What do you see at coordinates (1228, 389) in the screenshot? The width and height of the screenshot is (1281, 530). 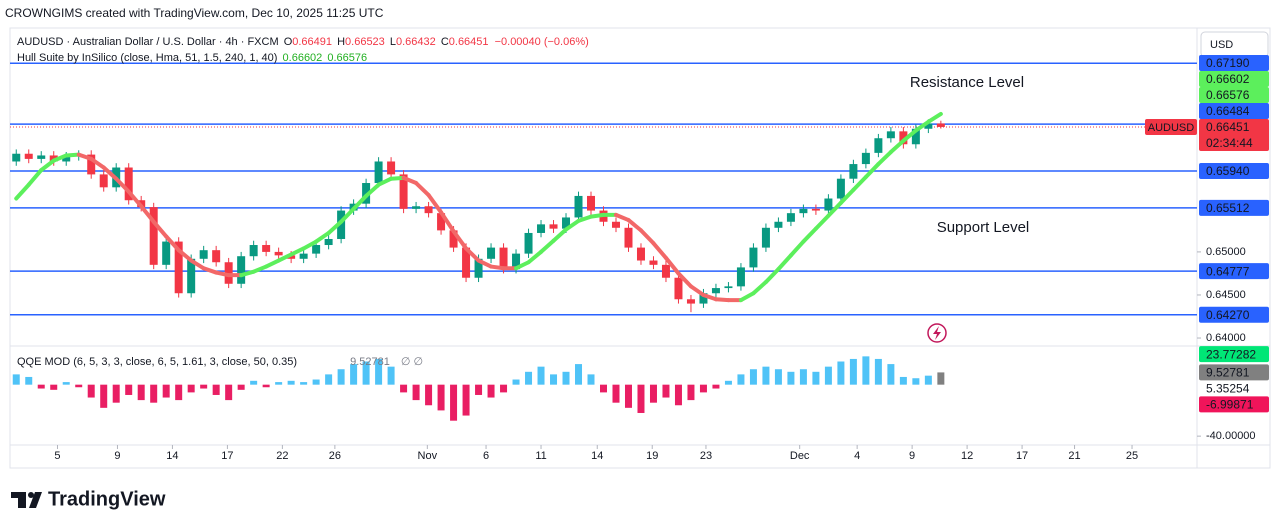 I see `indicator-label: 5.35254` at bounding box center [1228, 389].